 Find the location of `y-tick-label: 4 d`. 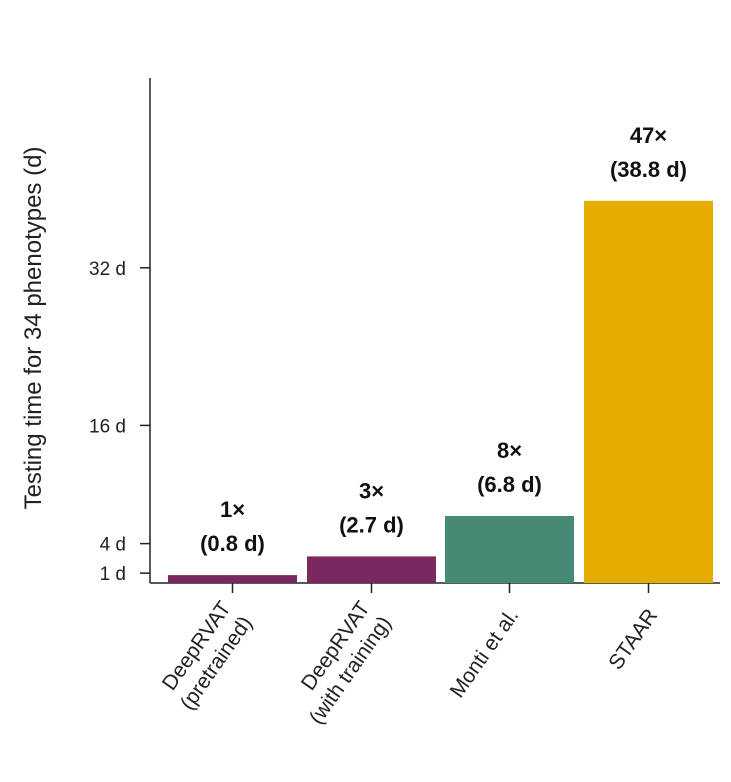

y-tick-label: 4 d is located at coordinates (113, 545).